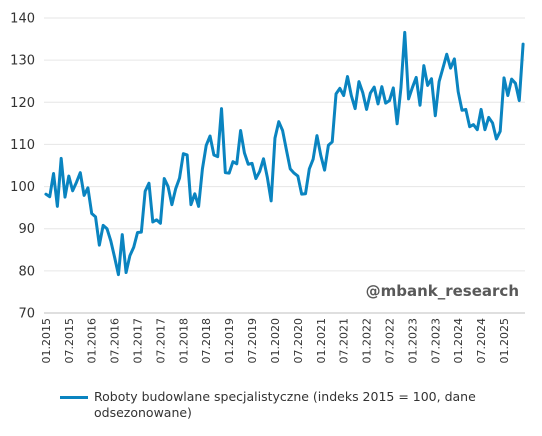 This screenshot has height=436, width=542. I want to click on y-tick-label: 80, so click(26, 271).